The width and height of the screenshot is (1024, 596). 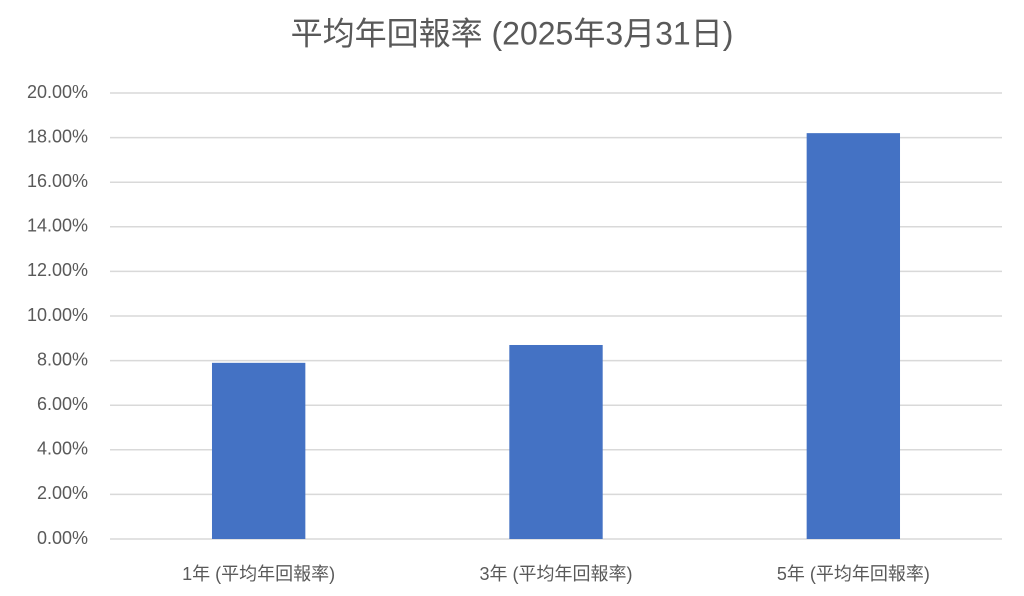 What do you see at coordinates (512, 33) in the screenshot?
I see `chart-title: 平均年回報率 (2025年3月31日)` at bounding box center [512, 33].